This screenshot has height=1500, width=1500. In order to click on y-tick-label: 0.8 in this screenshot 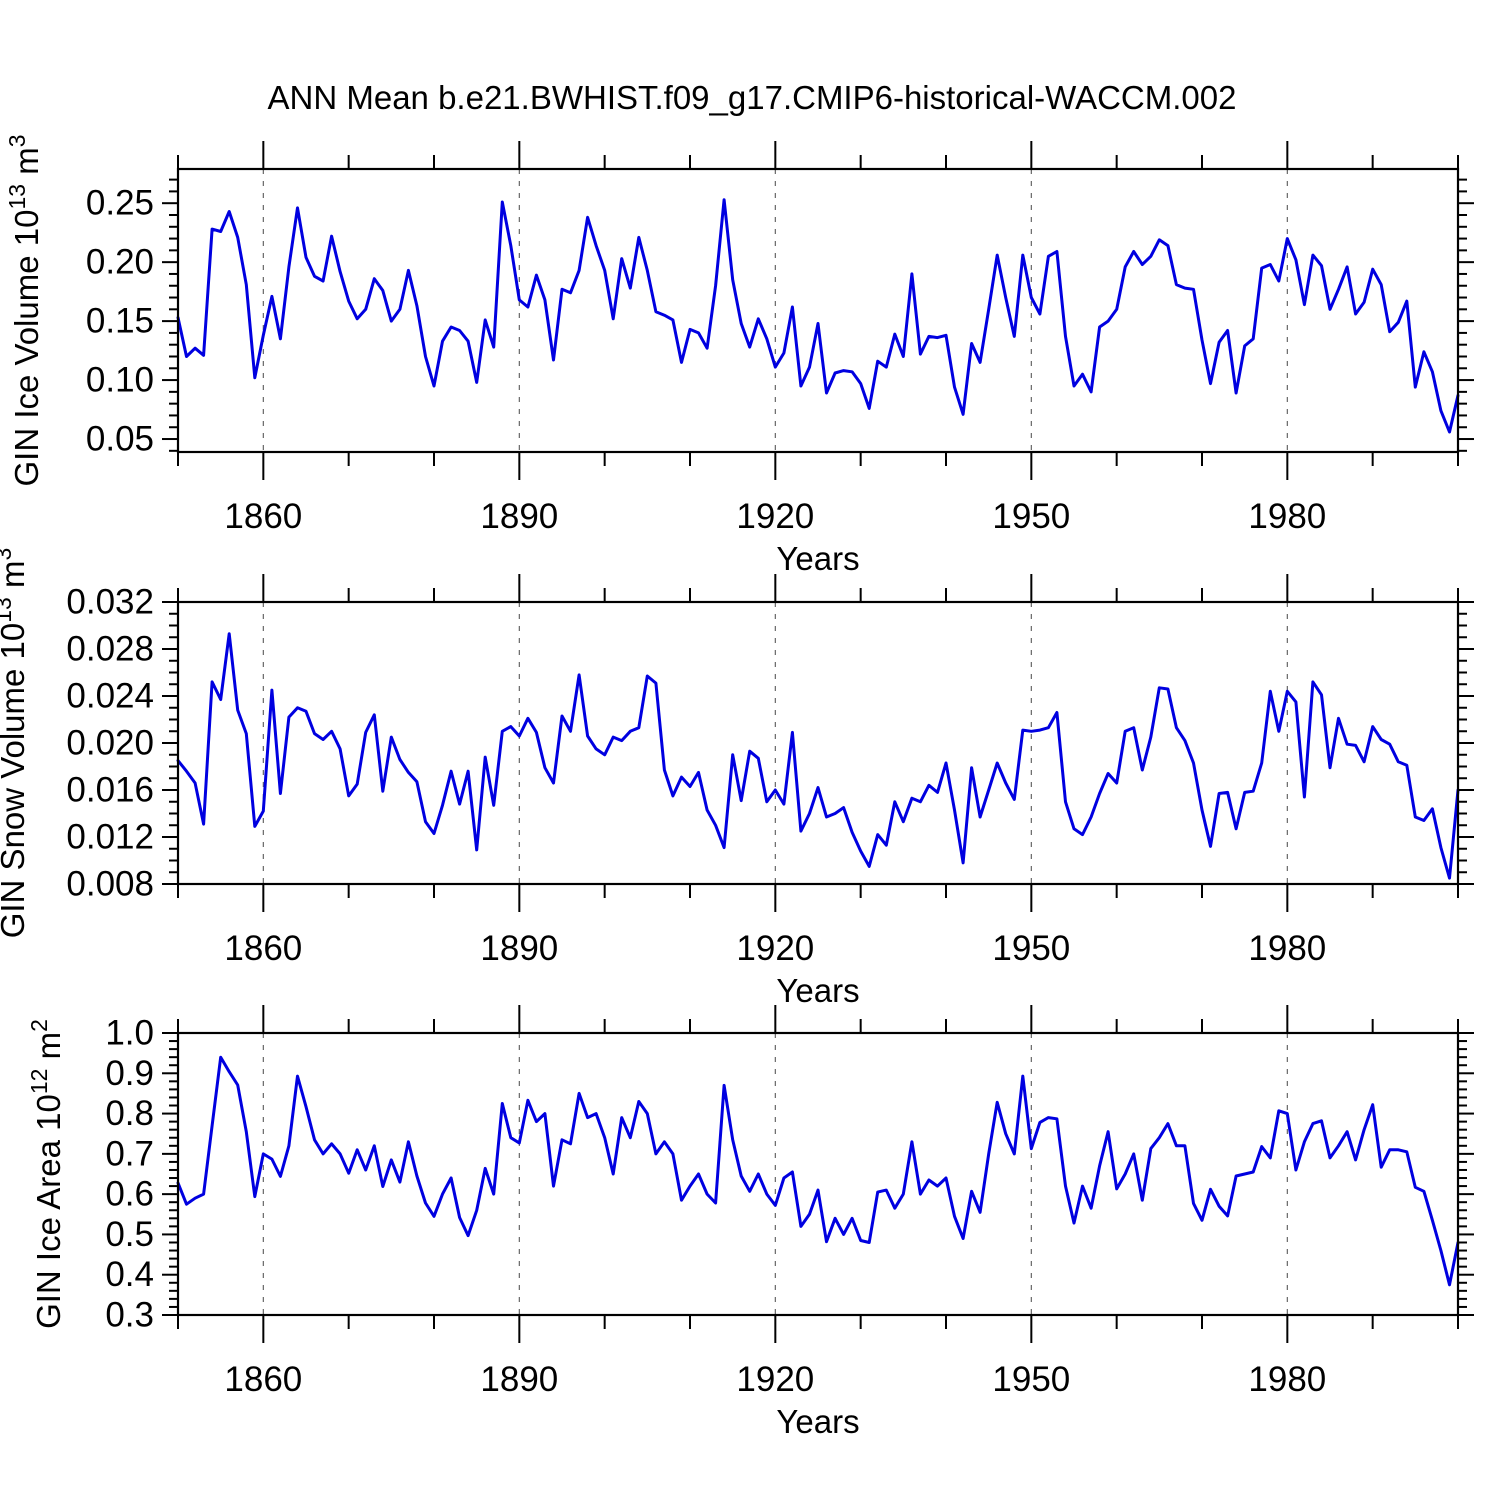, I will do `click(129, 1113)`.